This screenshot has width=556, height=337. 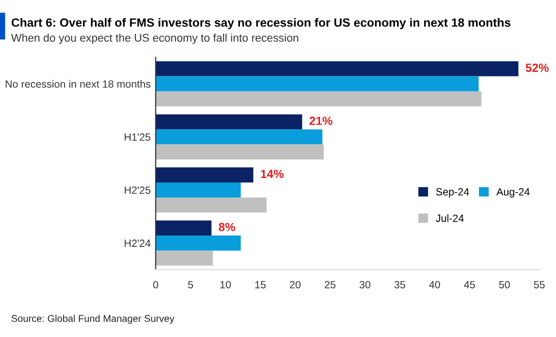 What do you see at coordinates (434, 284) in the screenshot?
I see `x-tick-label: 40` at bounding box center [434, 284].